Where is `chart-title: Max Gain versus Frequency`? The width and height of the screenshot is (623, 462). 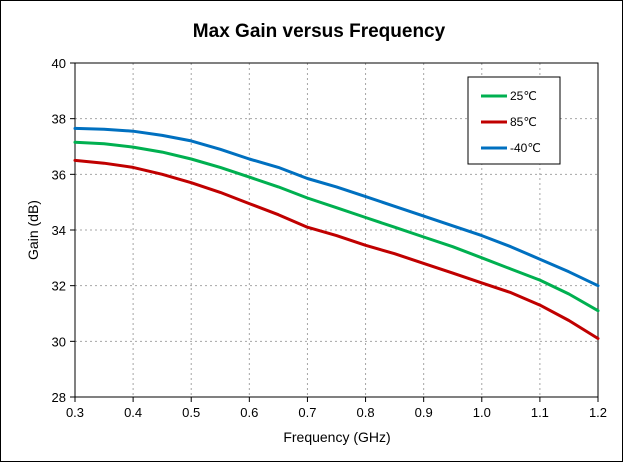
chart-title: Max Gain versus Frequency is located at coordinates (319, 31).